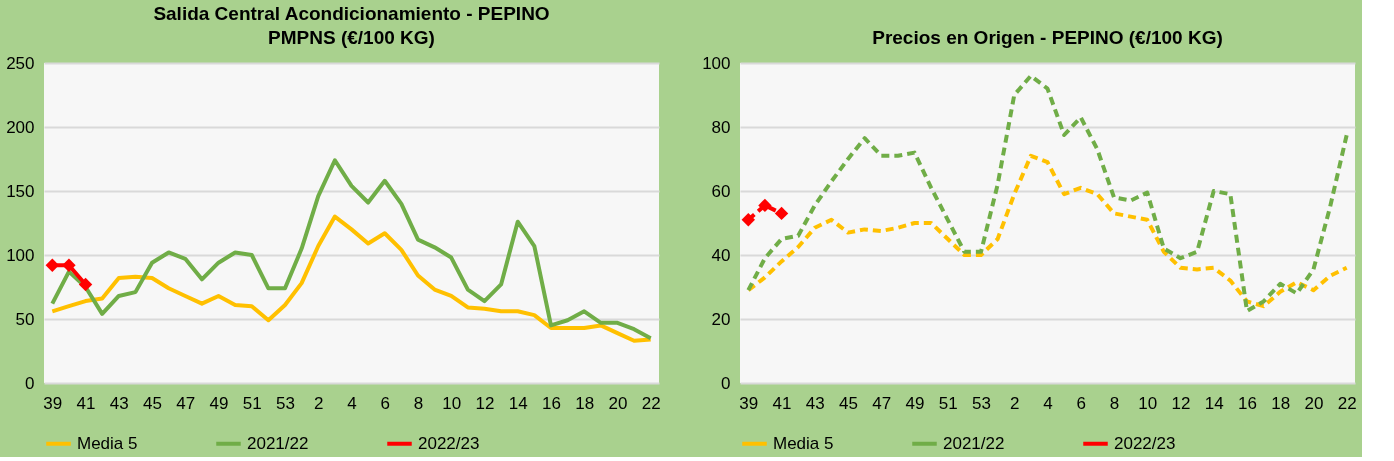 This screenshot has height=461, width=1394. Describe the element at coordinates (20, 127) in the screenshot. I see `y-tick-label: 200` at that location.